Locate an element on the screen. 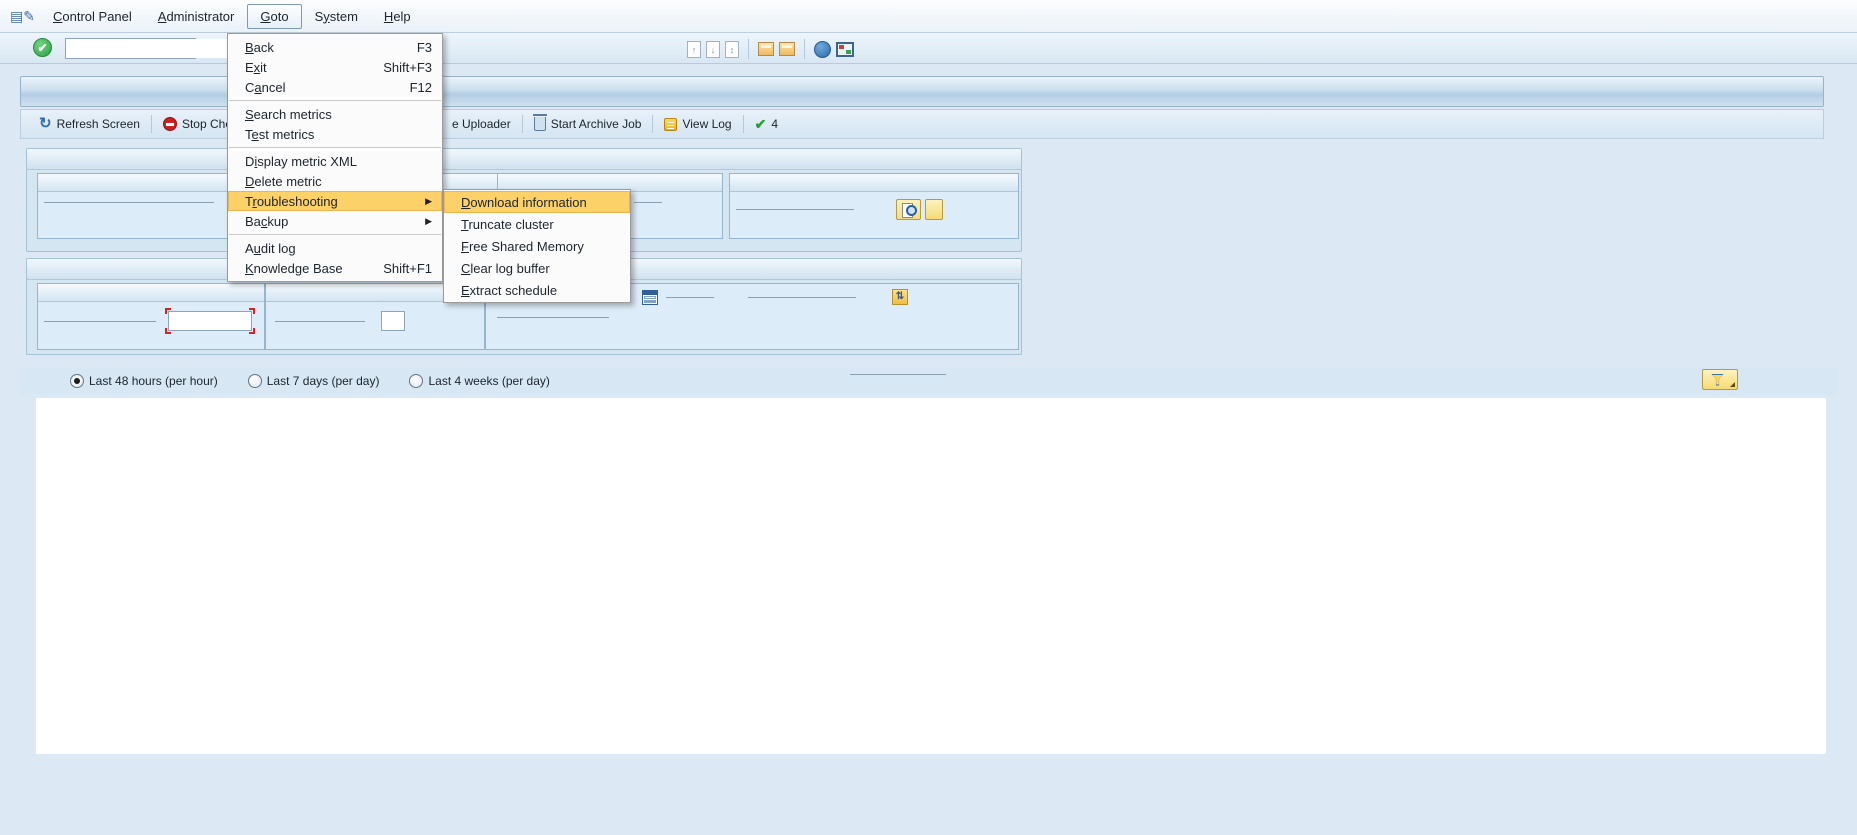  maintenance-row is located at coordinates (557, 317).